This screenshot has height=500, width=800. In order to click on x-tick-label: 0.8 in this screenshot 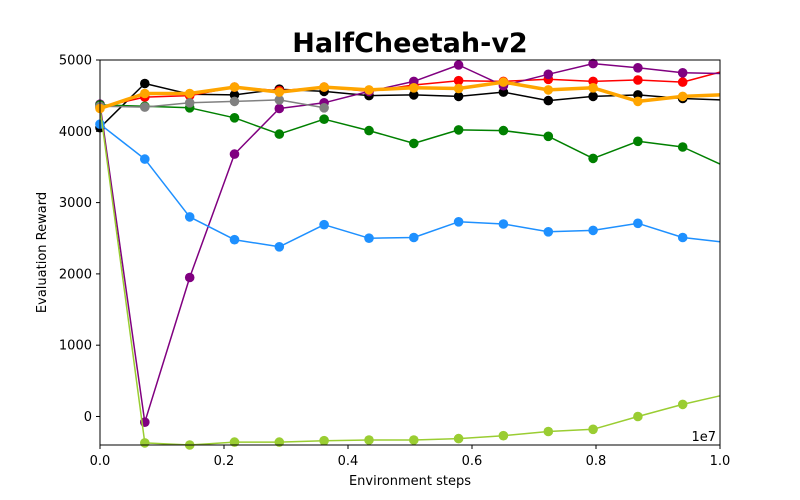, I will do `click(596, 461)`.